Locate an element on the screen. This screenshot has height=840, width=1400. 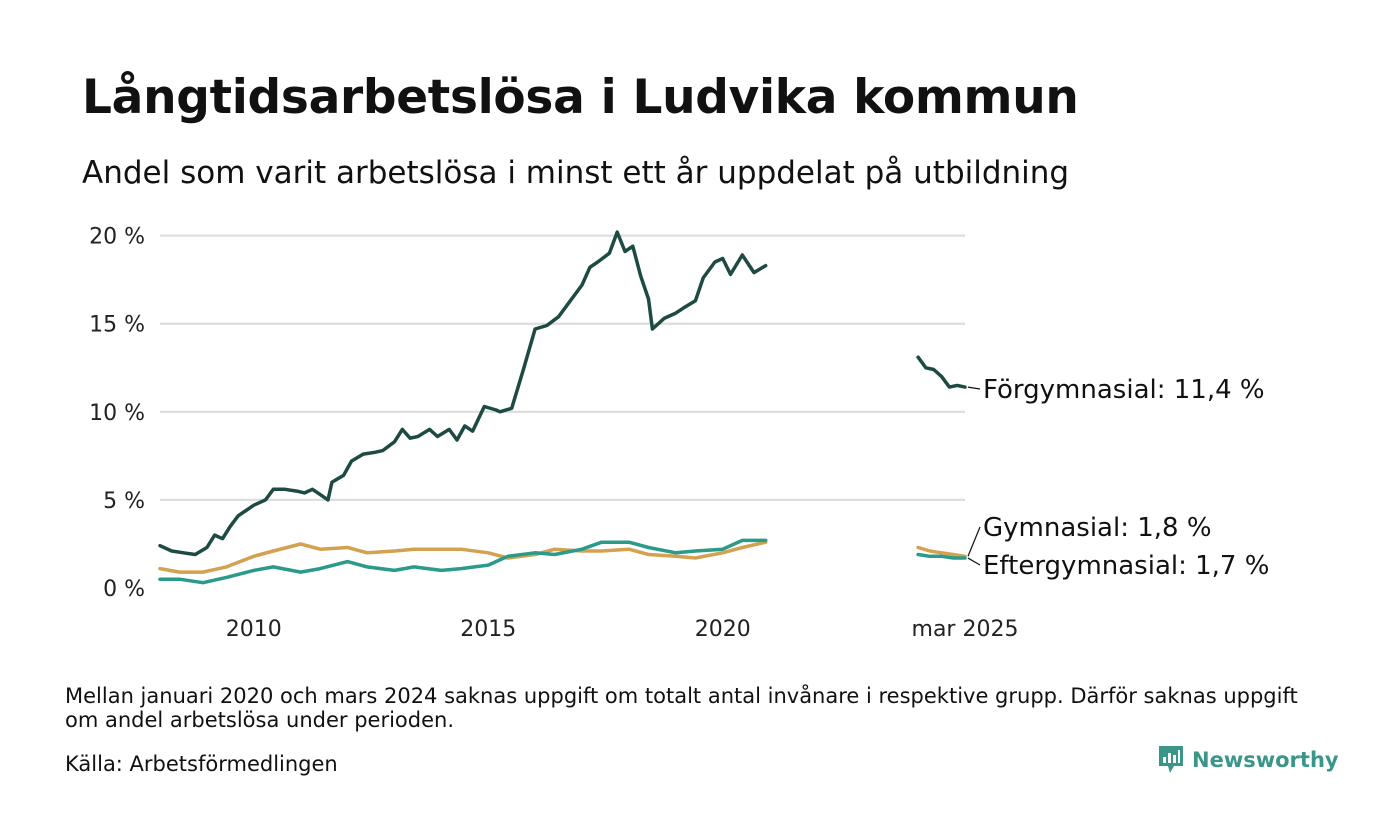
series-end-label: Förgymnasial: 11,4 % is located at coordinates (1124, 390).